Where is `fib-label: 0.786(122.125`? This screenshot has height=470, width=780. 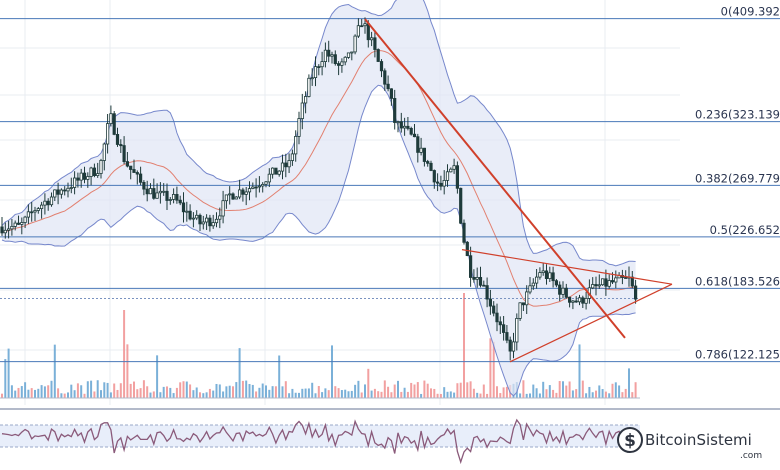
fib-label: 0.786(122.125 is located at coordinates (737, 355).